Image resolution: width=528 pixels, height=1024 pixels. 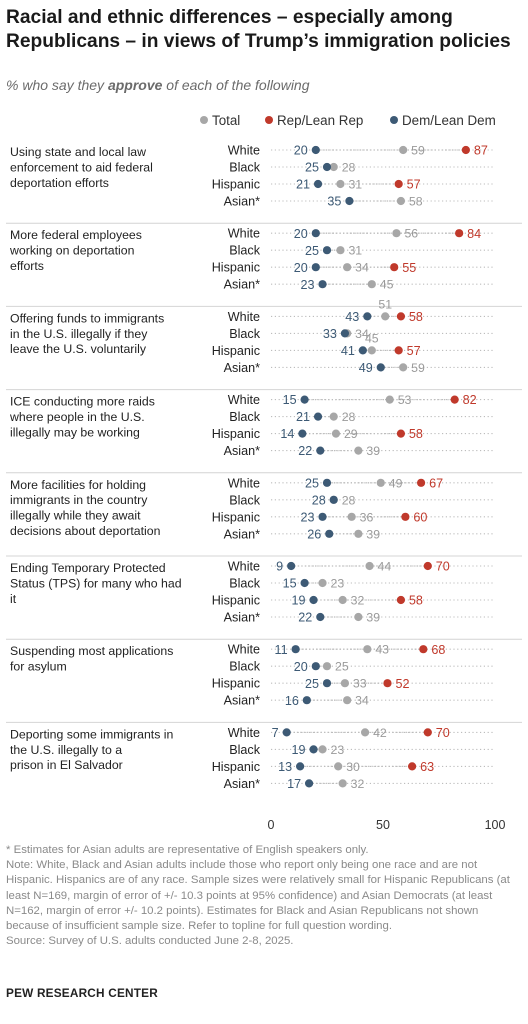 I want to click on total-value-label: 23, so click(x=338, y=584).